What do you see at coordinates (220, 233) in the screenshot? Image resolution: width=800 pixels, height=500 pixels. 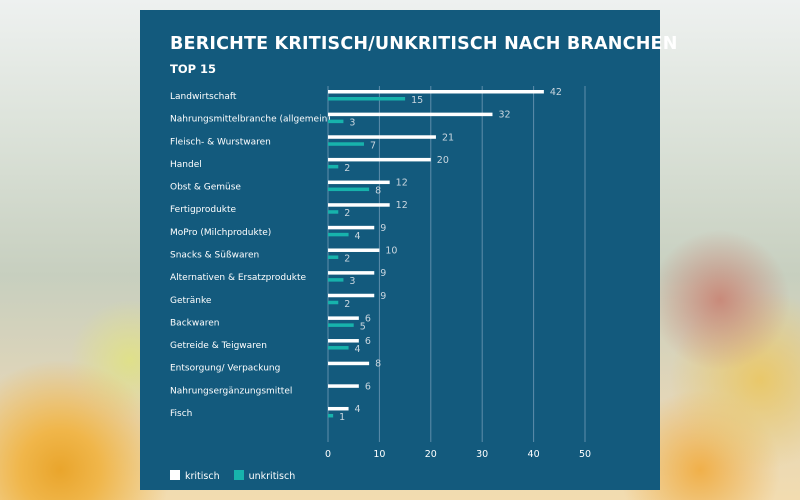 I see `category-label: MoPro (Milchprodukte)` at bounding box center [220, 233].